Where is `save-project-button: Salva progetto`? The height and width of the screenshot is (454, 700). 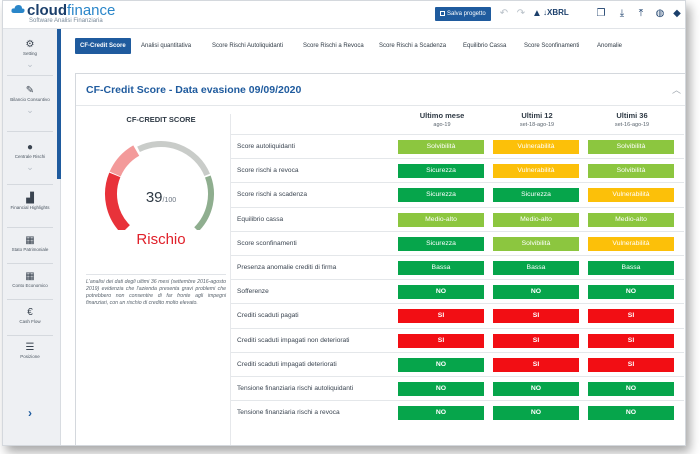 save-project-button: Salva progetto is located at coordinates (463, 14).